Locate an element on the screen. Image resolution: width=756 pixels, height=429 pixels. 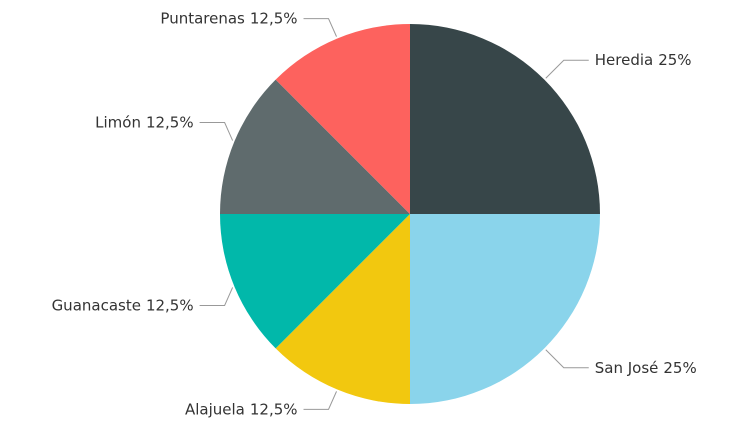
slice-category: Heredia is located at coordinates (624, 60).